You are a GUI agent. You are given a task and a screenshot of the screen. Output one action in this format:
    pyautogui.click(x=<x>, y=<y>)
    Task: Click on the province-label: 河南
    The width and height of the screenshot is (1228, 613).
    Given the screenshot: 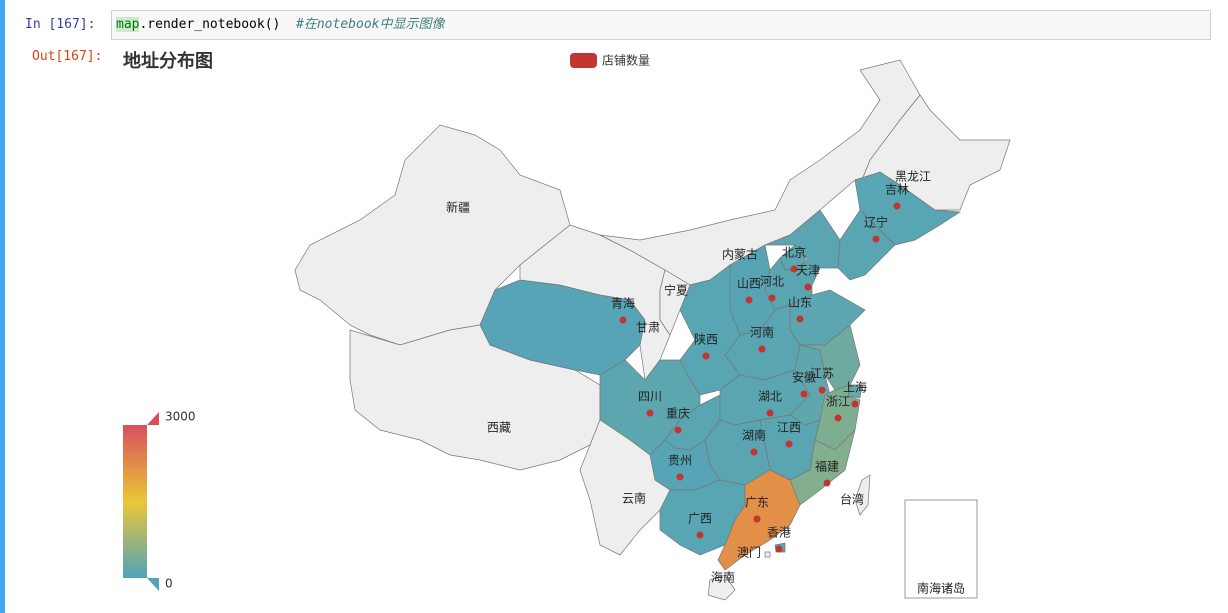 What is the action you would take?
    pyautogui.click(x=762, y=332)
    